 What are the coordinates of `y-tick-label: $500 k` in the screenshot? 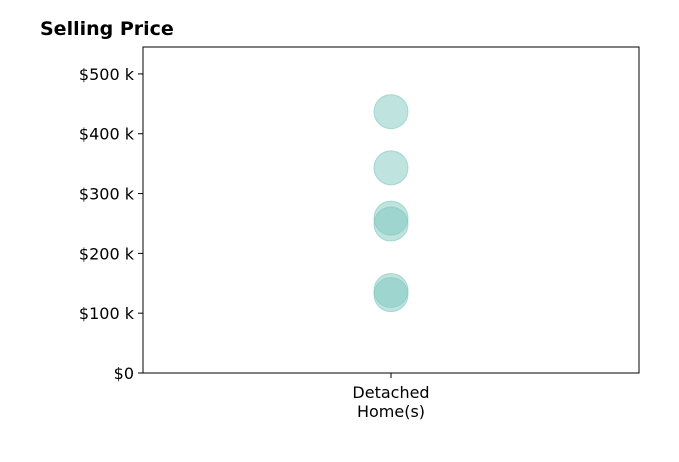 It's located at (107, 74).